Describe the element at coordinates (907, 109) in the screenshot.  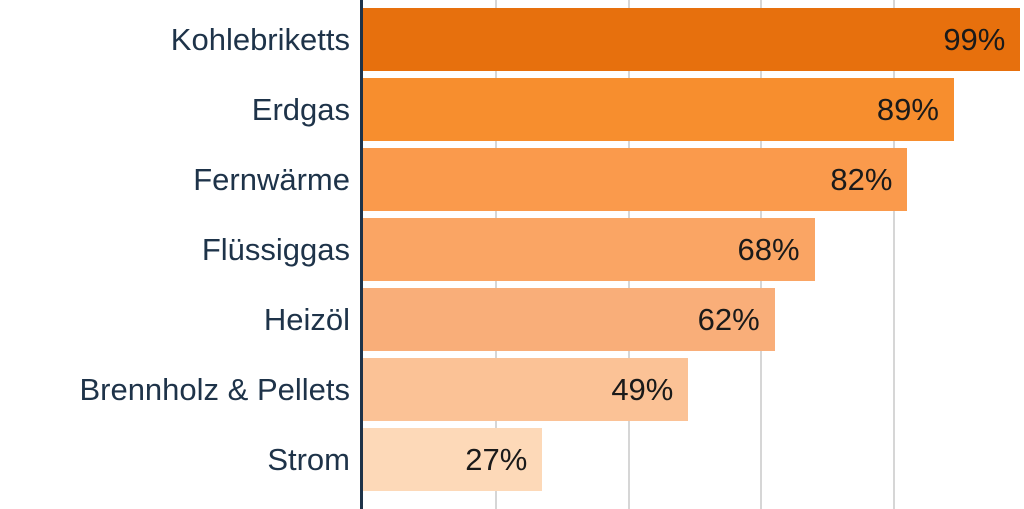
I see `value-label: 89%` at that location.